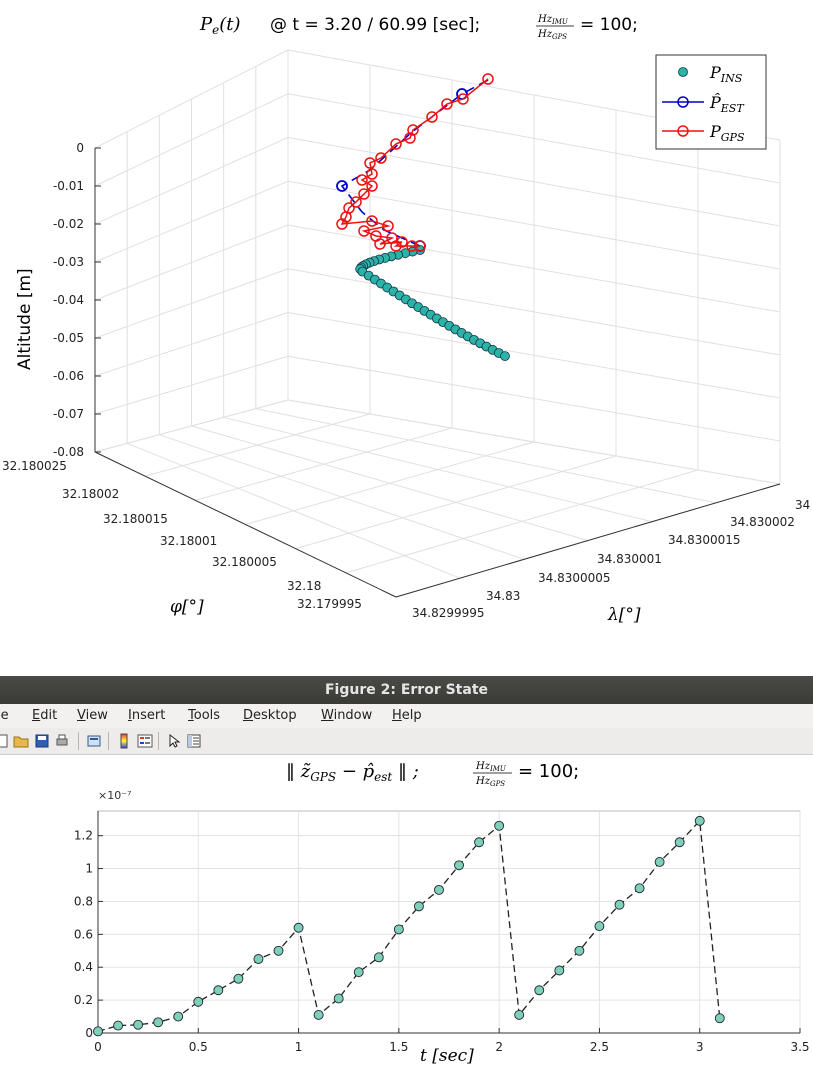 This screenshot has width=813, height=1083. What do you see at coordinates (147, 715) in the screenshot?
I see `menu-insert: Insert` at bounding box center [147, 715].